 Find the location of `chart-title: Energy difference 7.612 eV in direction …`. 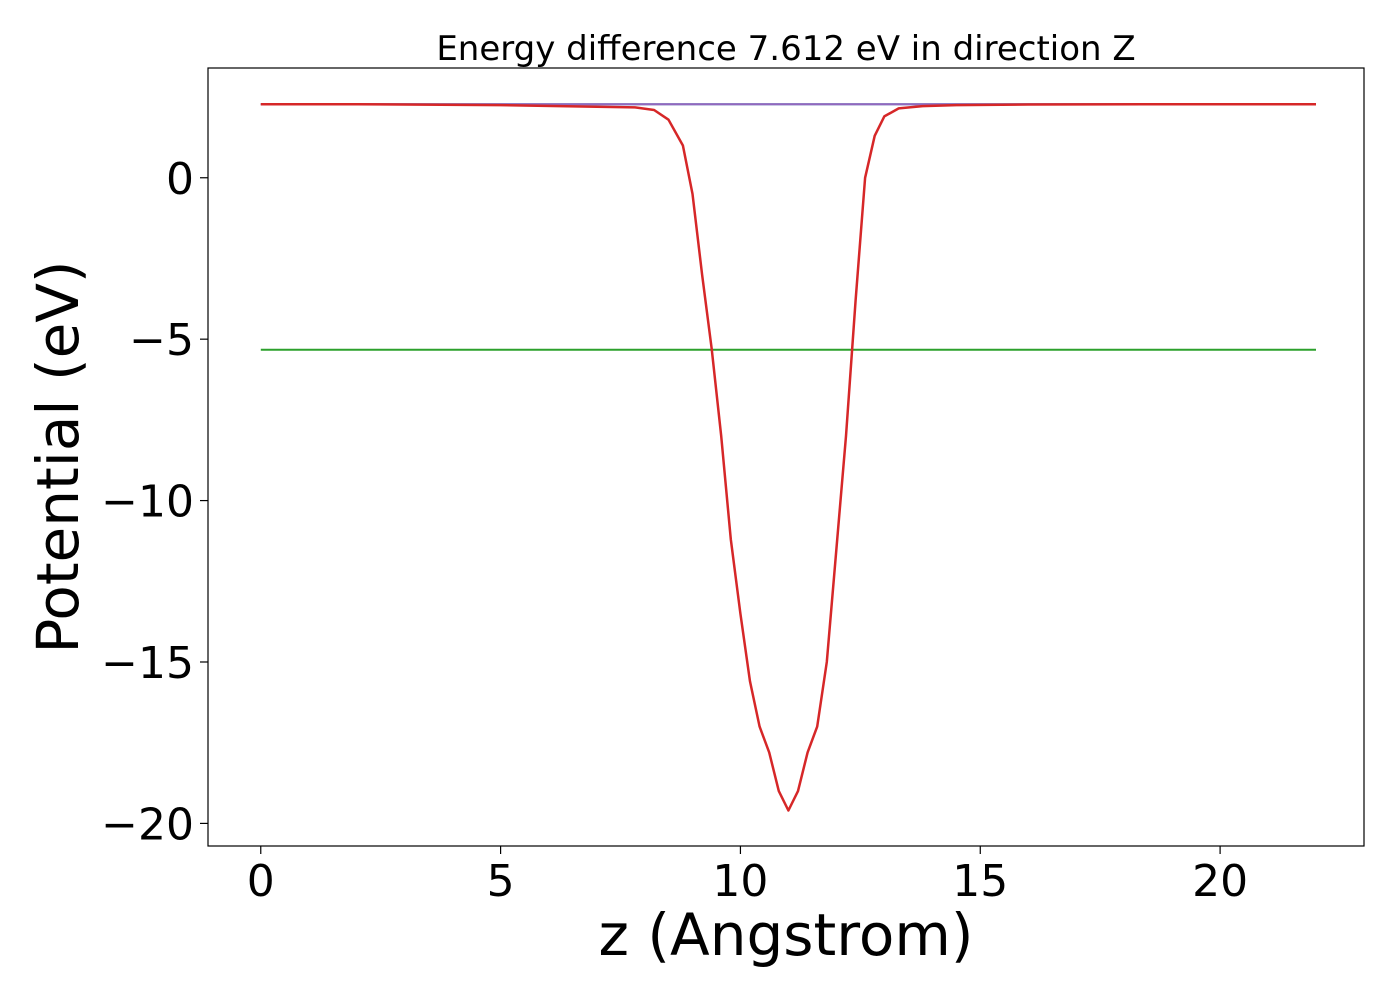

chart-title: Energy difference 7.612 eV in direction … is located at coordinates (785, 49).